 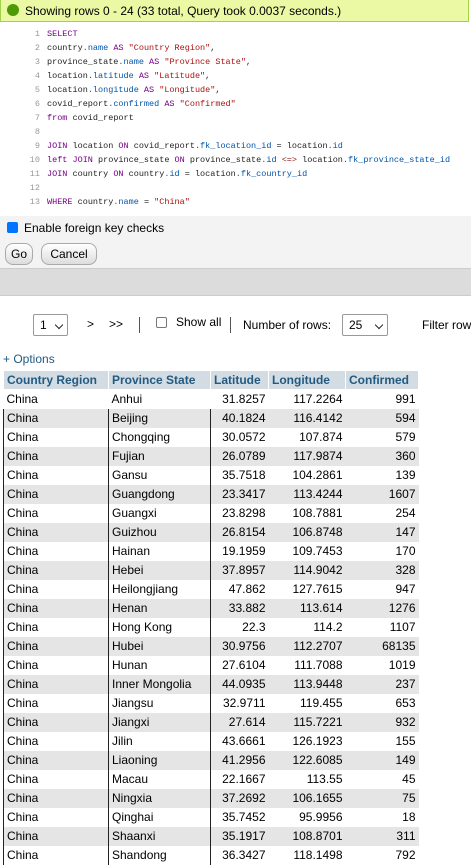 What do you see at coordinates (239, 817) in the screenshot?
I see `table-cell: 35.7452` at bounding box center [239, 817].